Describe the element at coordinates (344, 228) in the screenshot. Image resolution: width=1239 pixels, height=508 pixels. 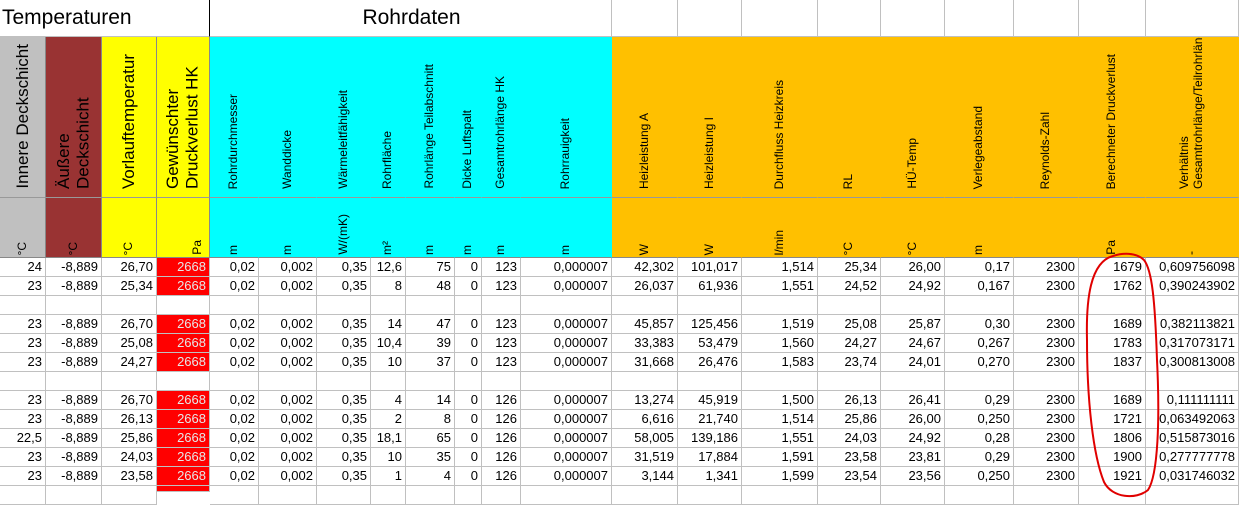
I see `column-unit: W/(mK)` at that location.